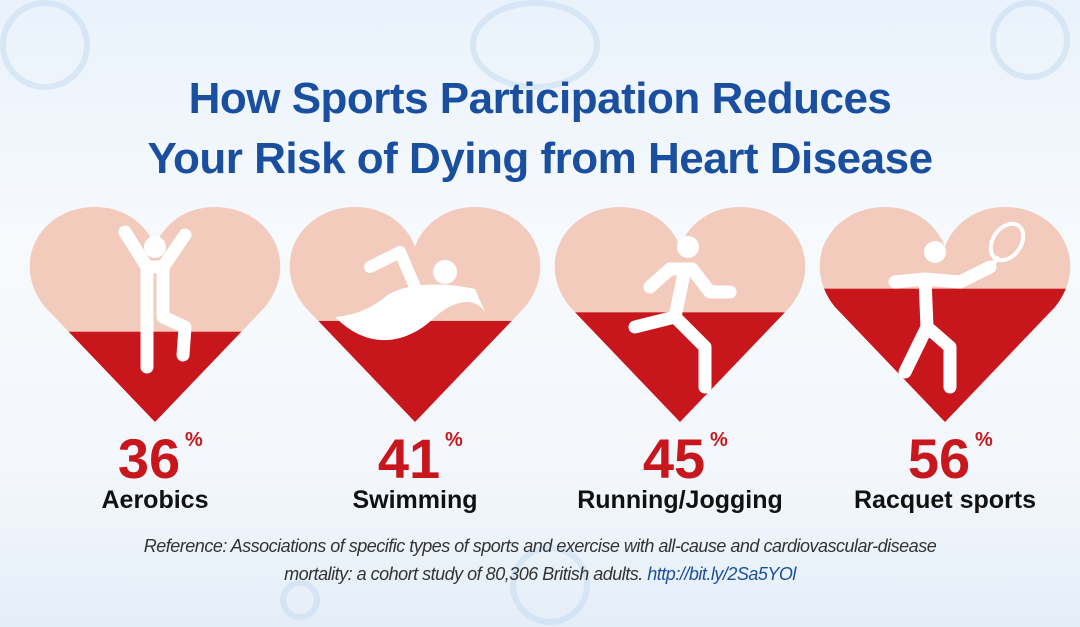 Image resolution: width=1080 pixels, height=627 pixels. Describe the element at coordinates (155, 500) in the screenshot. I see `category-label: Aerobics` at that location.